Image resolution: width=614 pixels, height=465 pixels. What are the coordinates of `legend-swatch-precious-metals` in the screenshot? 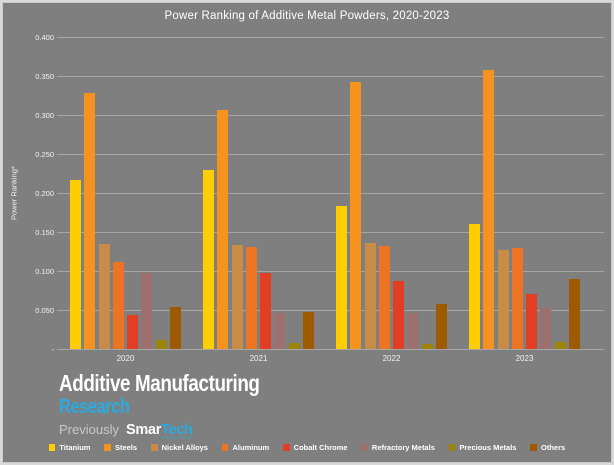 It's located at (452, 447).